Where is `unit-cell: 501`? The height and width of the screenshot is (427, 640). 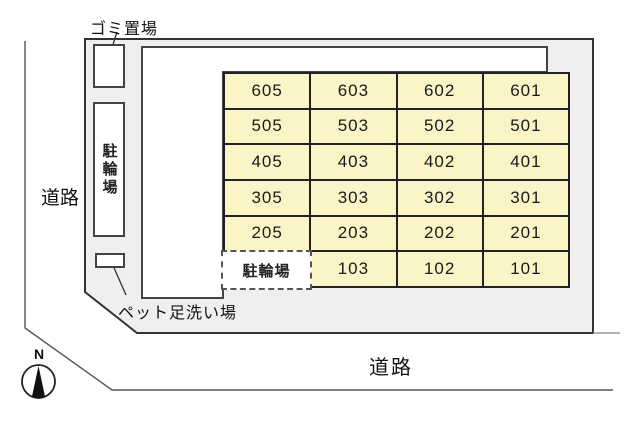
unit-cell: 501 is located at coordinates (526, 126).